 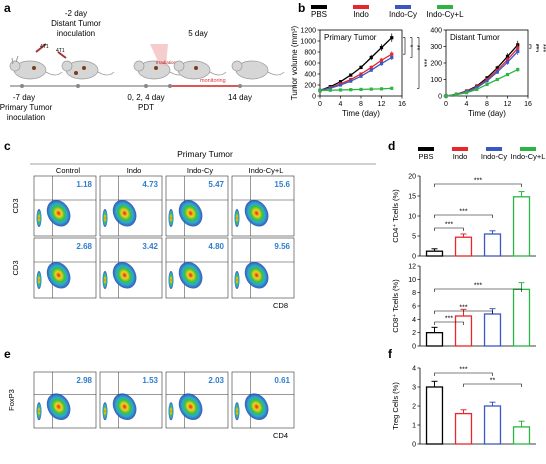 I want to click on x-tick-label: 8, so click(x=361, y=104).